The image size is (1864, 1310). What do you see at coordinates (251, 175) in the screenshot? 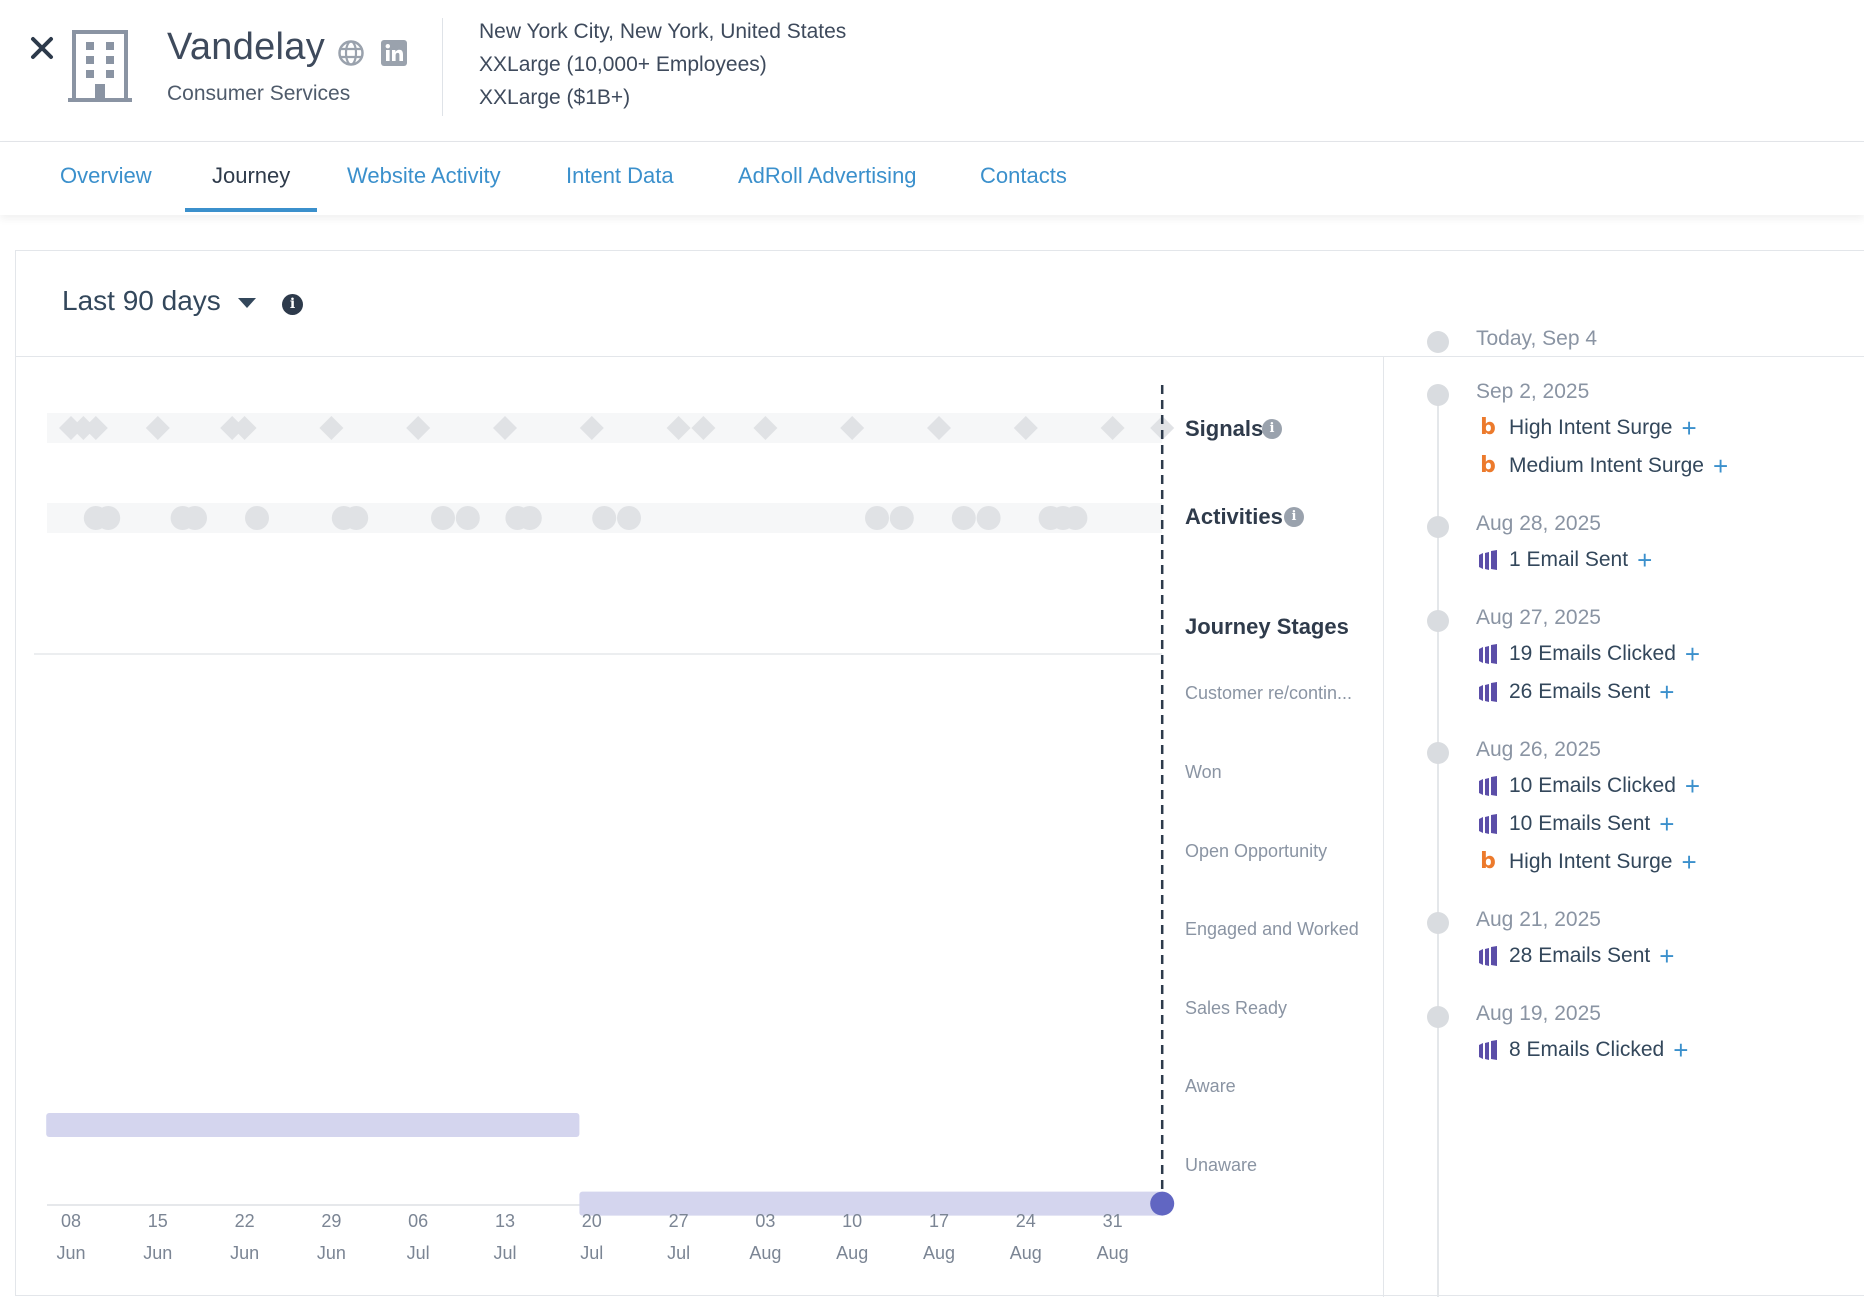
I see `tab-journey: Journey` at bounding box center [251, 175].